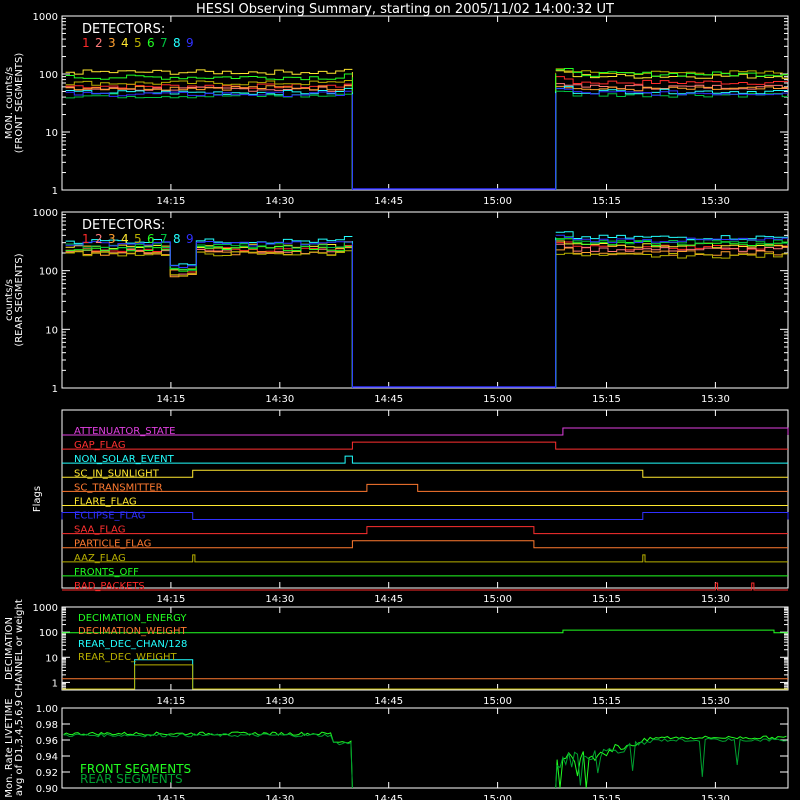  What do you see at coordinates (209, 77) in the screenshot?
I see `series-6-pre` at bounding box center [209, 77].